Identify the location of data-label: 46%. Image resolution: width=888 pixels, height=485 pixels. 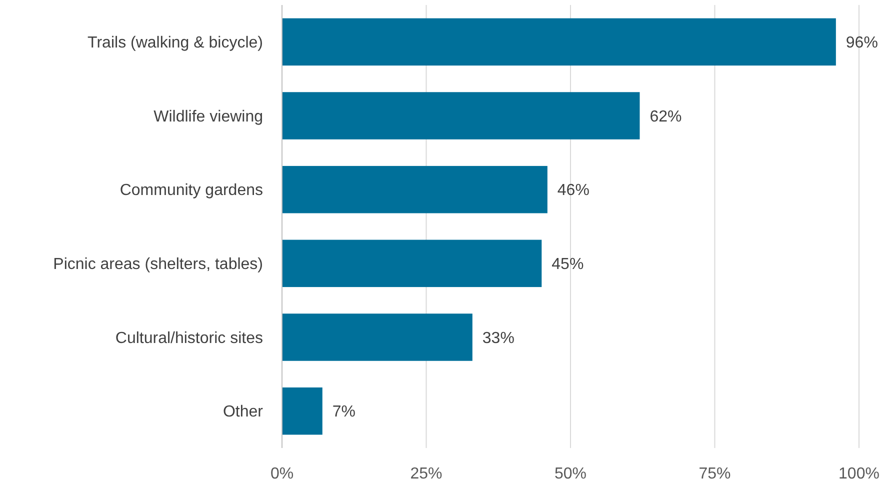
(573, 191).